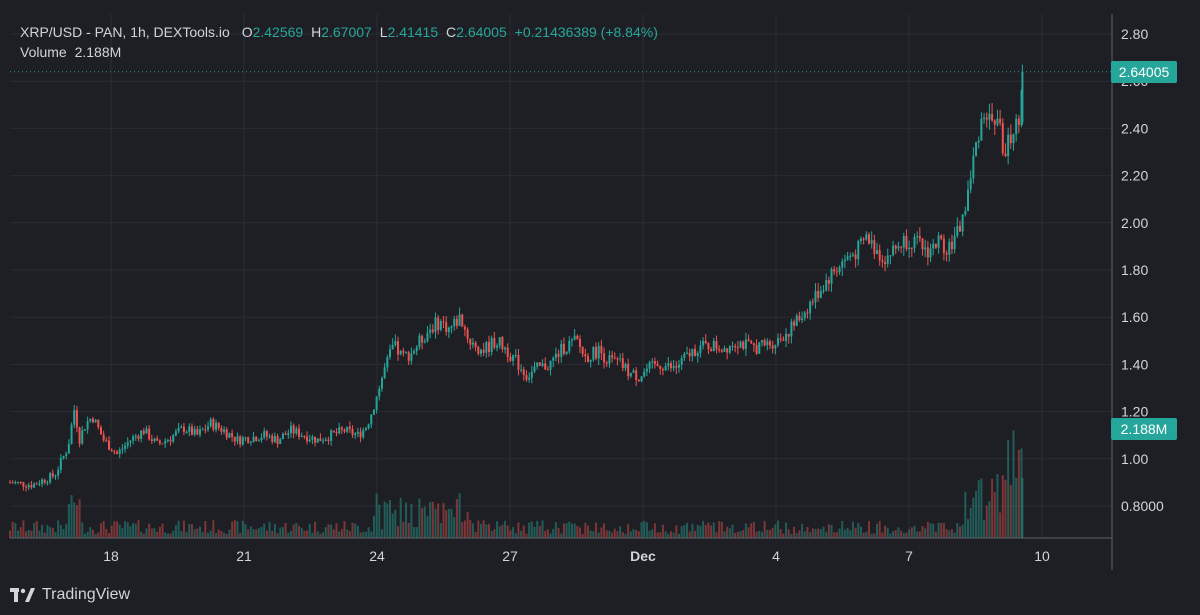 The height and width of the screenshot is (615, 1200). Describe the element at coordinates (1134, 223) in the screenshot. I see `y-tick-label: 2.00` at that location.